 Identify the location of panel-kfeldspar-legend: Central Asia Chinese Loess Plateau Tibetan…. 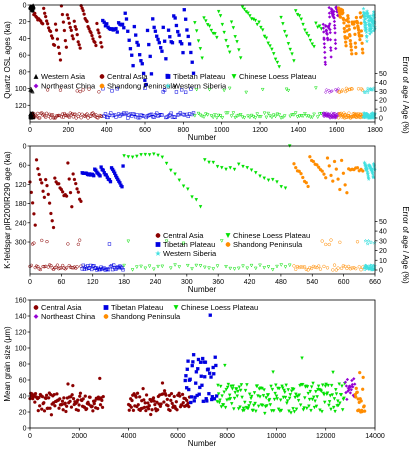
(232, 244).